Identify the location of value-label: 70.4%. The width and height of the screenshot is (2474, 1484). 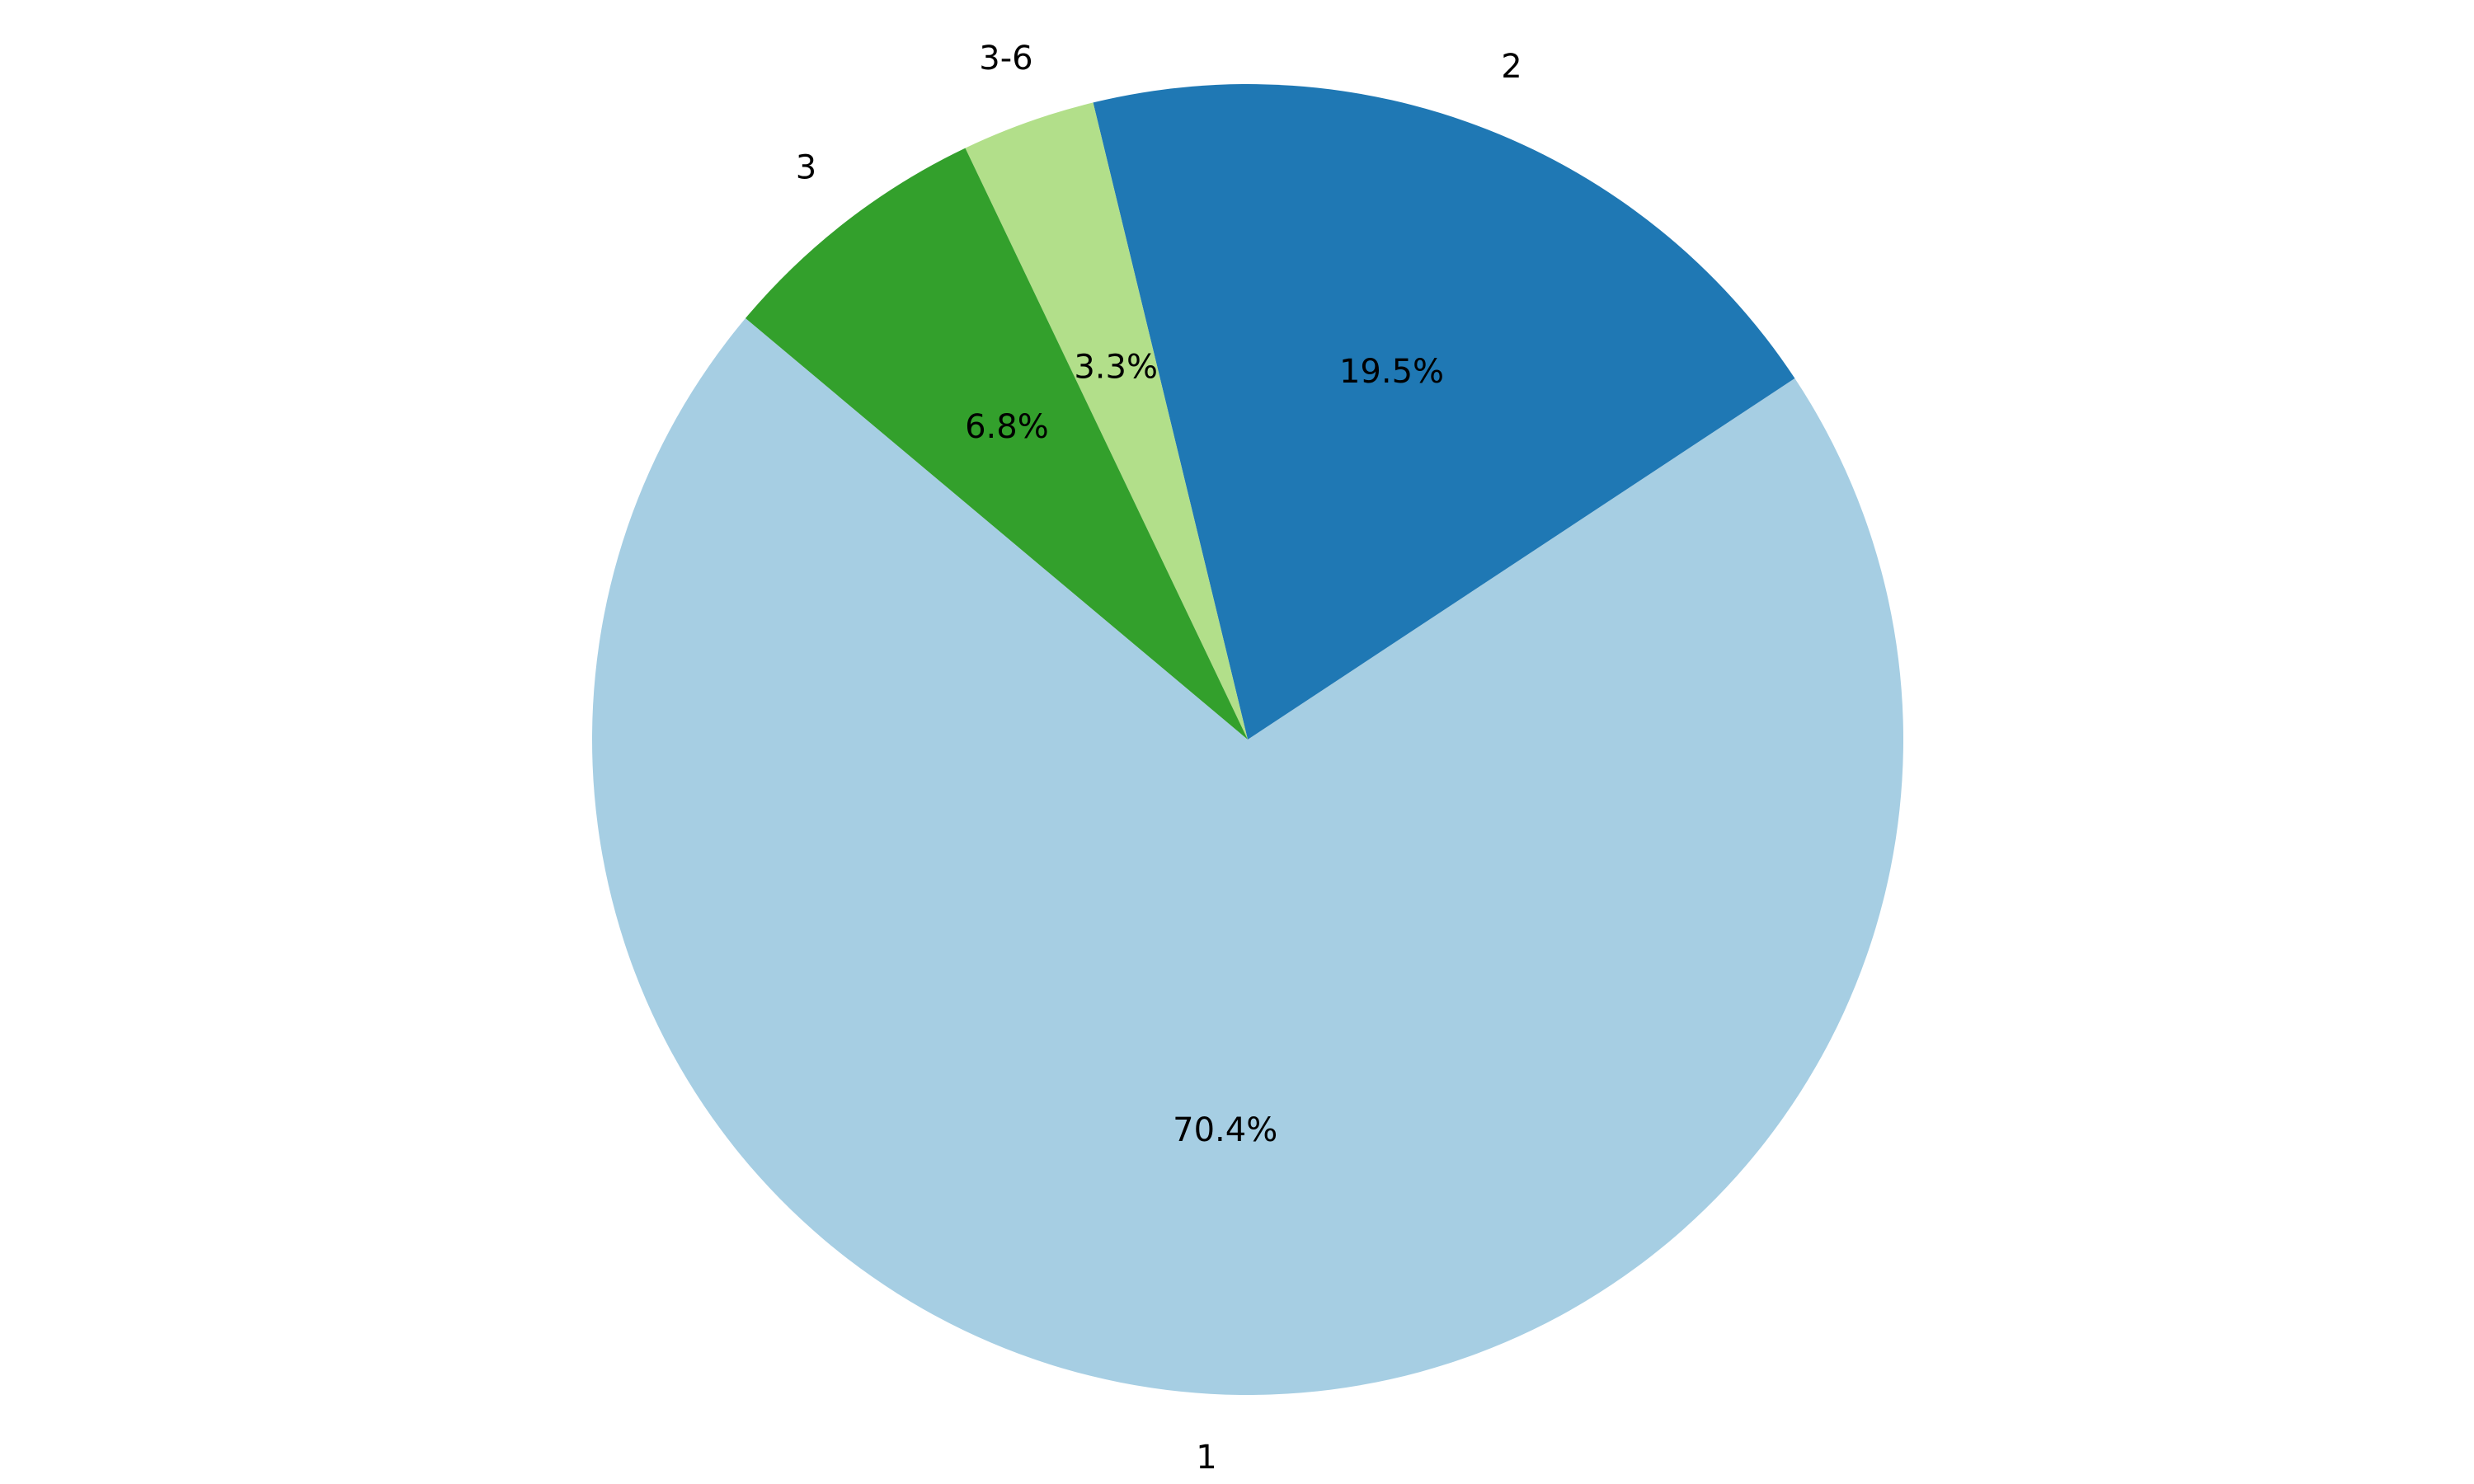
(1225, 1130).